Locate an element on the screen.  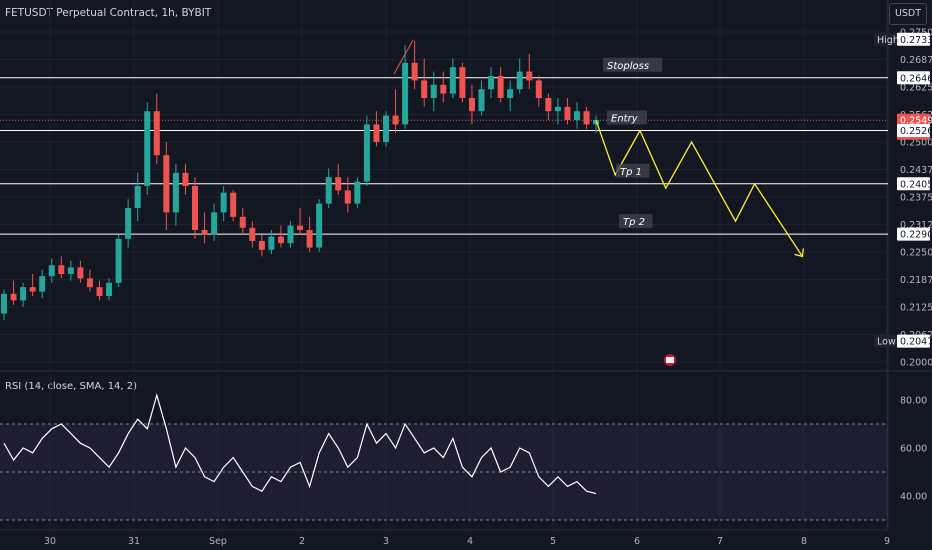
x-tick-label: 7 is located at coordinates (720, 541).